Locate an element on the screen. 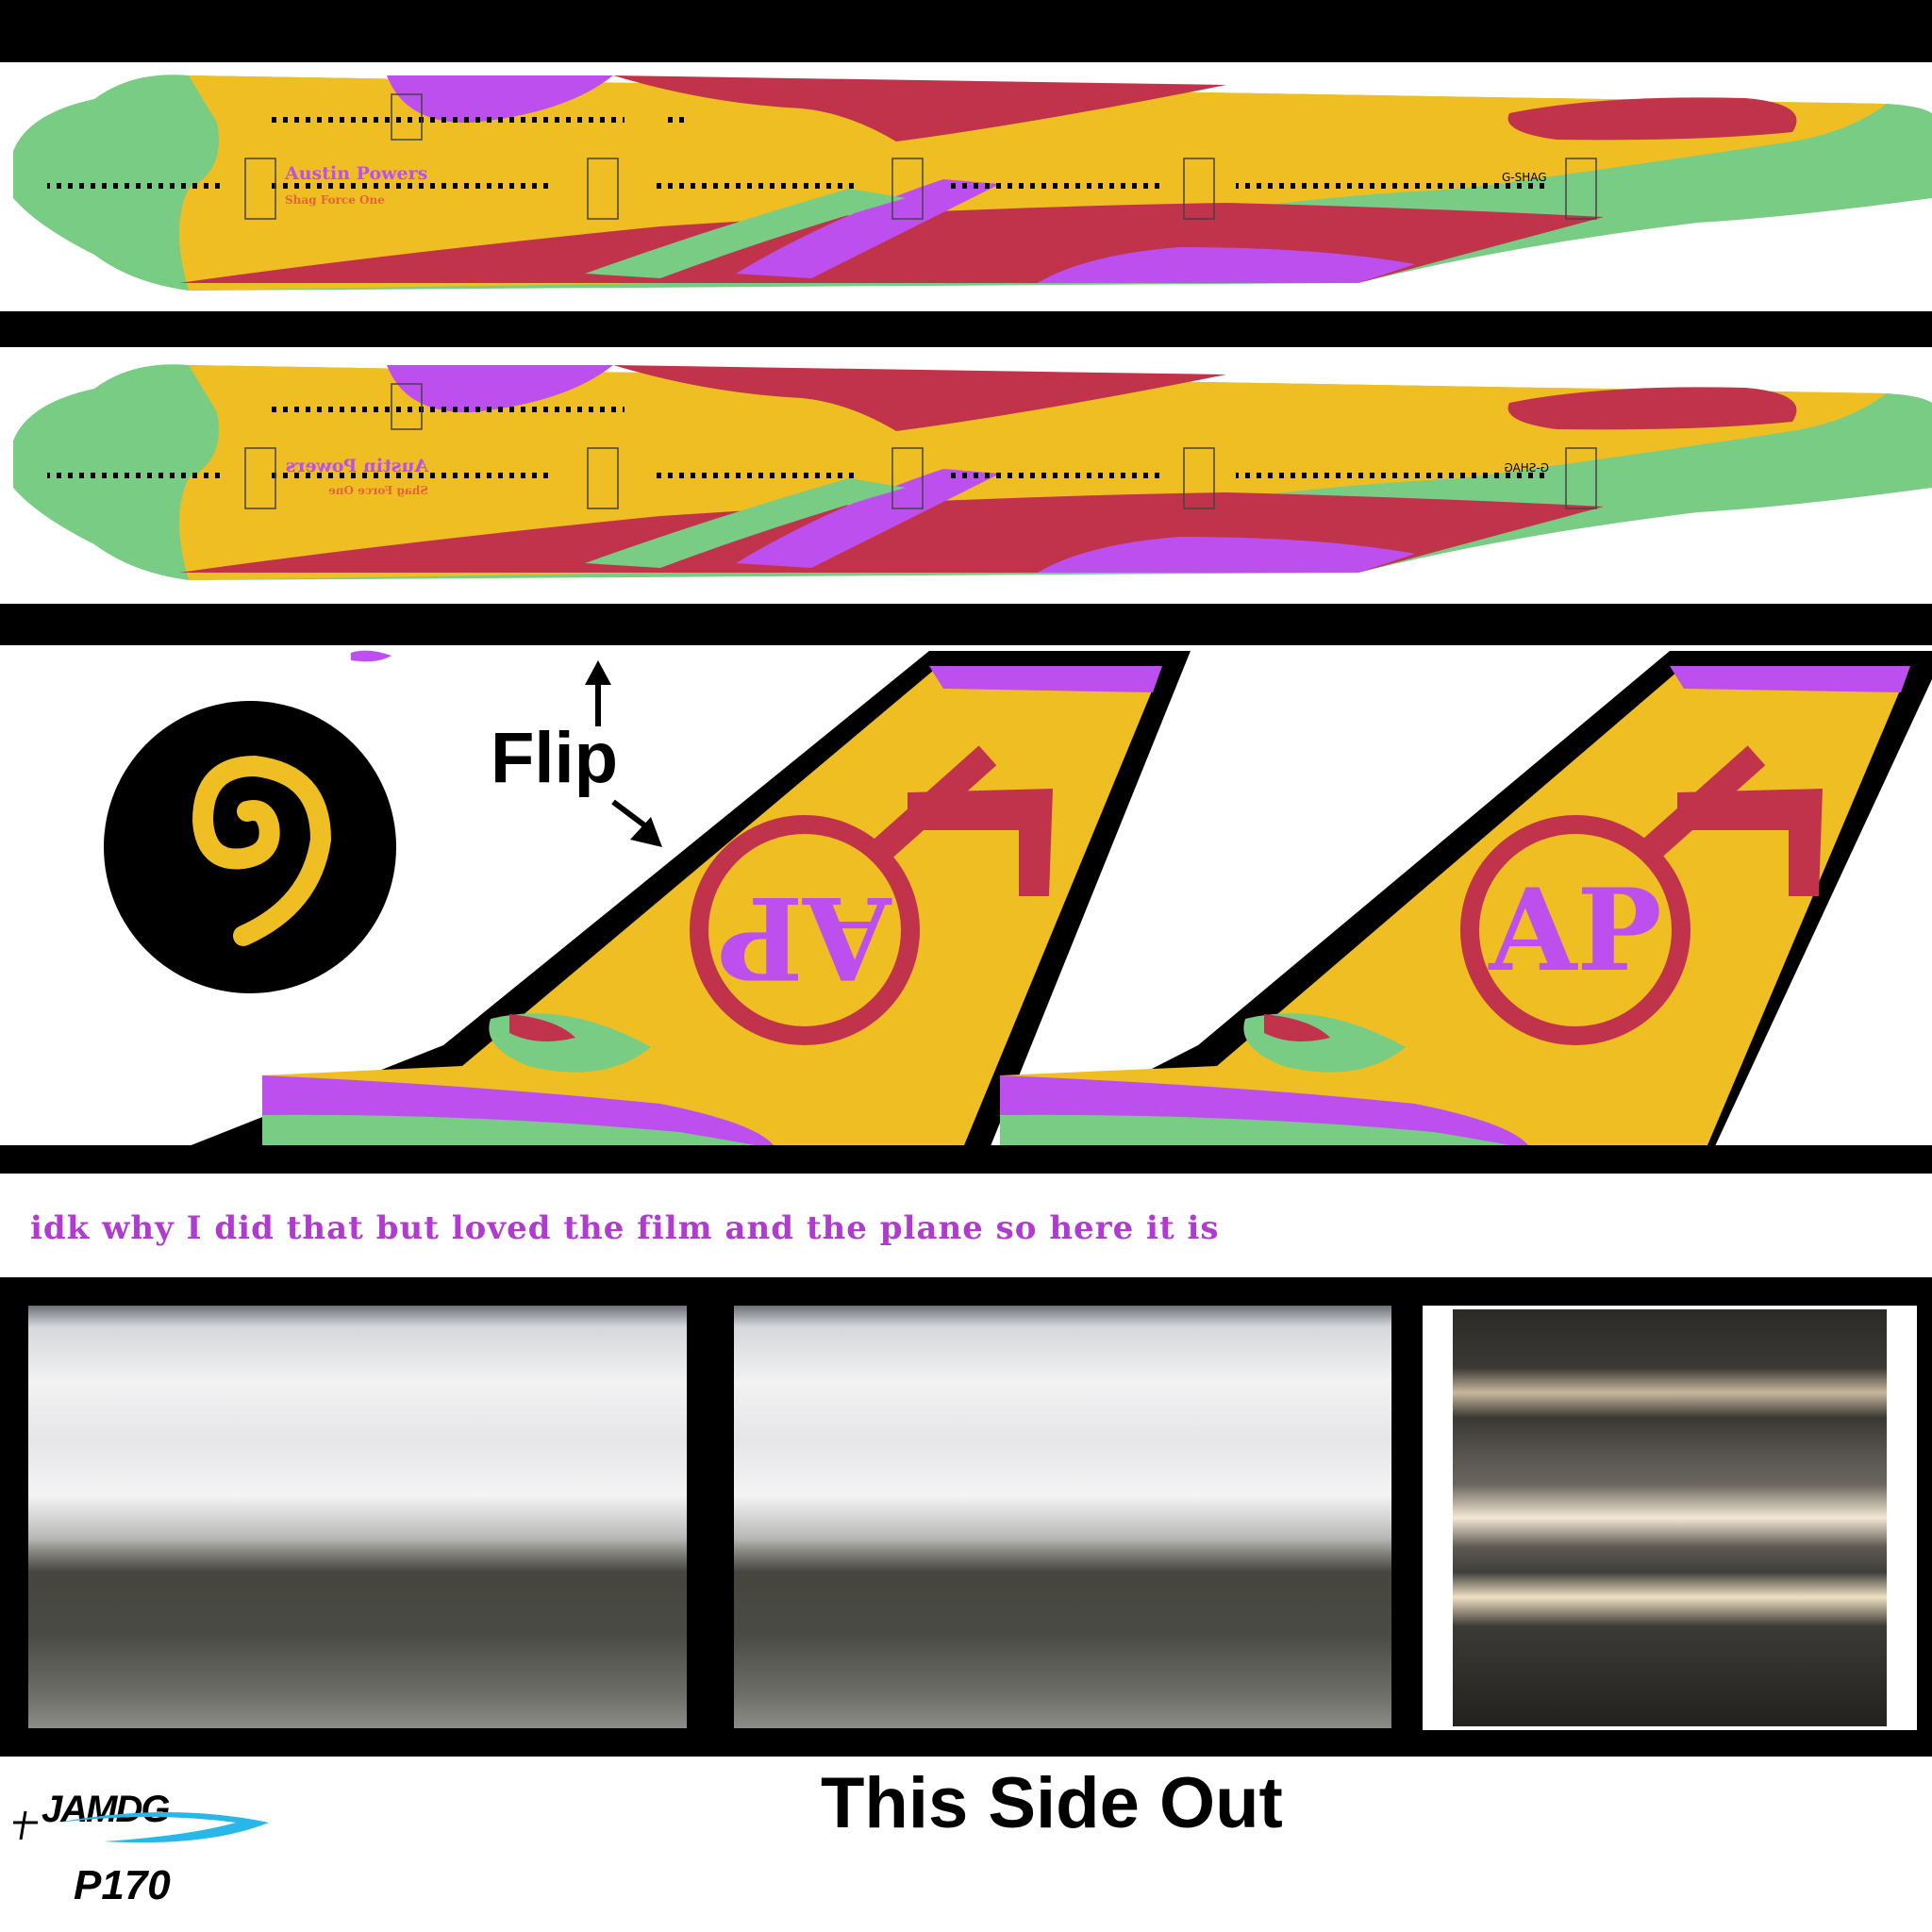 Image resolution: width=1932 pixels, height=1932 pixels. fuselage-bottom-registration: G-SHAG is located at coordinates (1527, 468).